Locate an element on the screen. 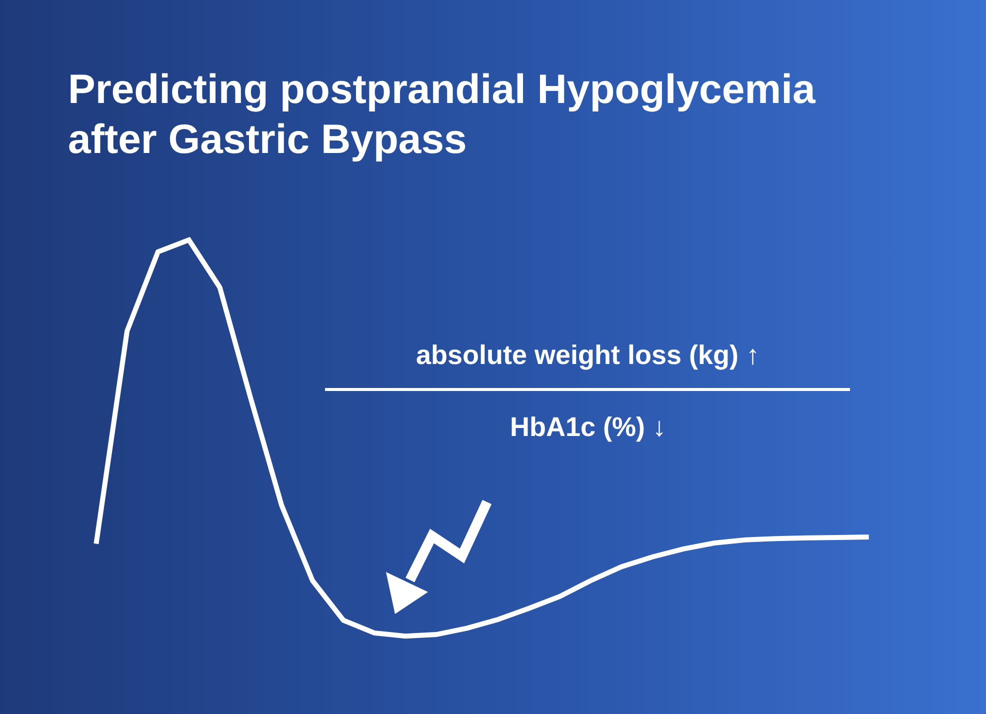 The width and height of the screenshot is (986, 714). chart-title: Predicting postprandial Hypoglycemia after Gastric Bypass is located at coordinates (442, 114).